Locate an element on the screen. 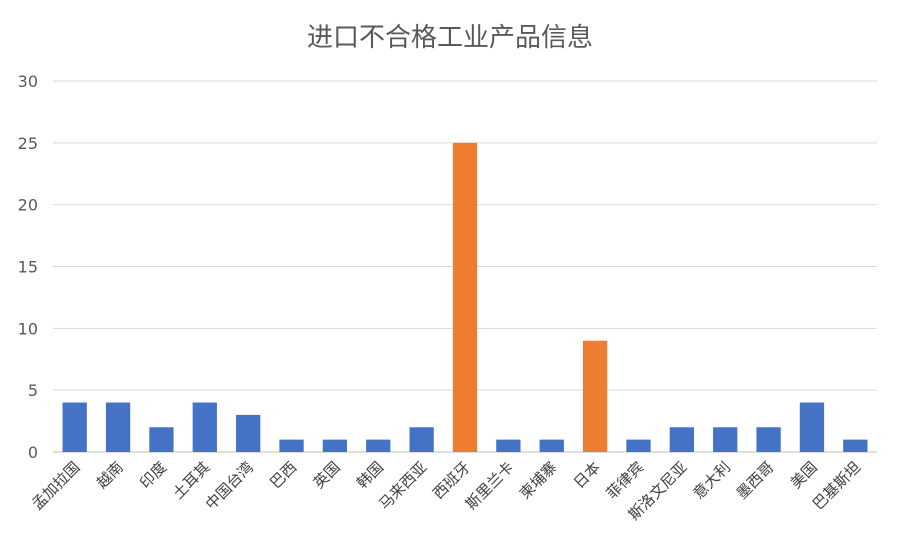  x-tick-label: 意大利 is located at coordinates (711, 480).